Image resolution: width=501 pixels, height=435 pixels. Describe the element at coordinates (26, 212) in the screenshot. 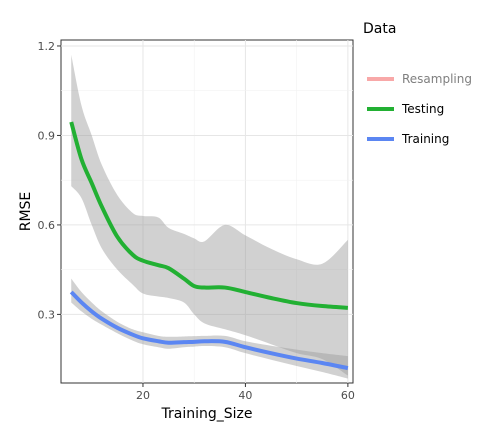

I see `y-axis-title: RMSE` at that location.